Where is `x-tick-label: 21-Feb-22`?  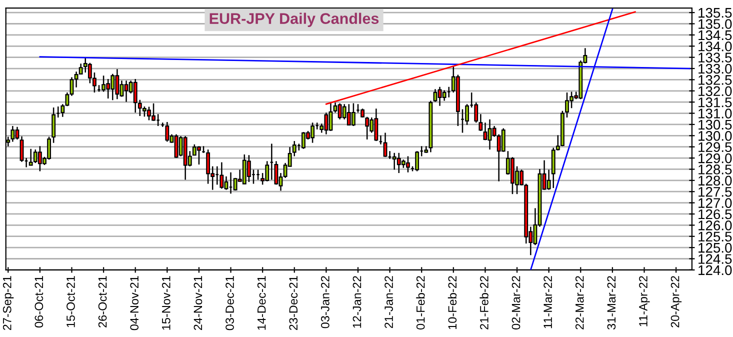
x-tick-label: 21-Feb-22 is located at coordinates (484, 303).